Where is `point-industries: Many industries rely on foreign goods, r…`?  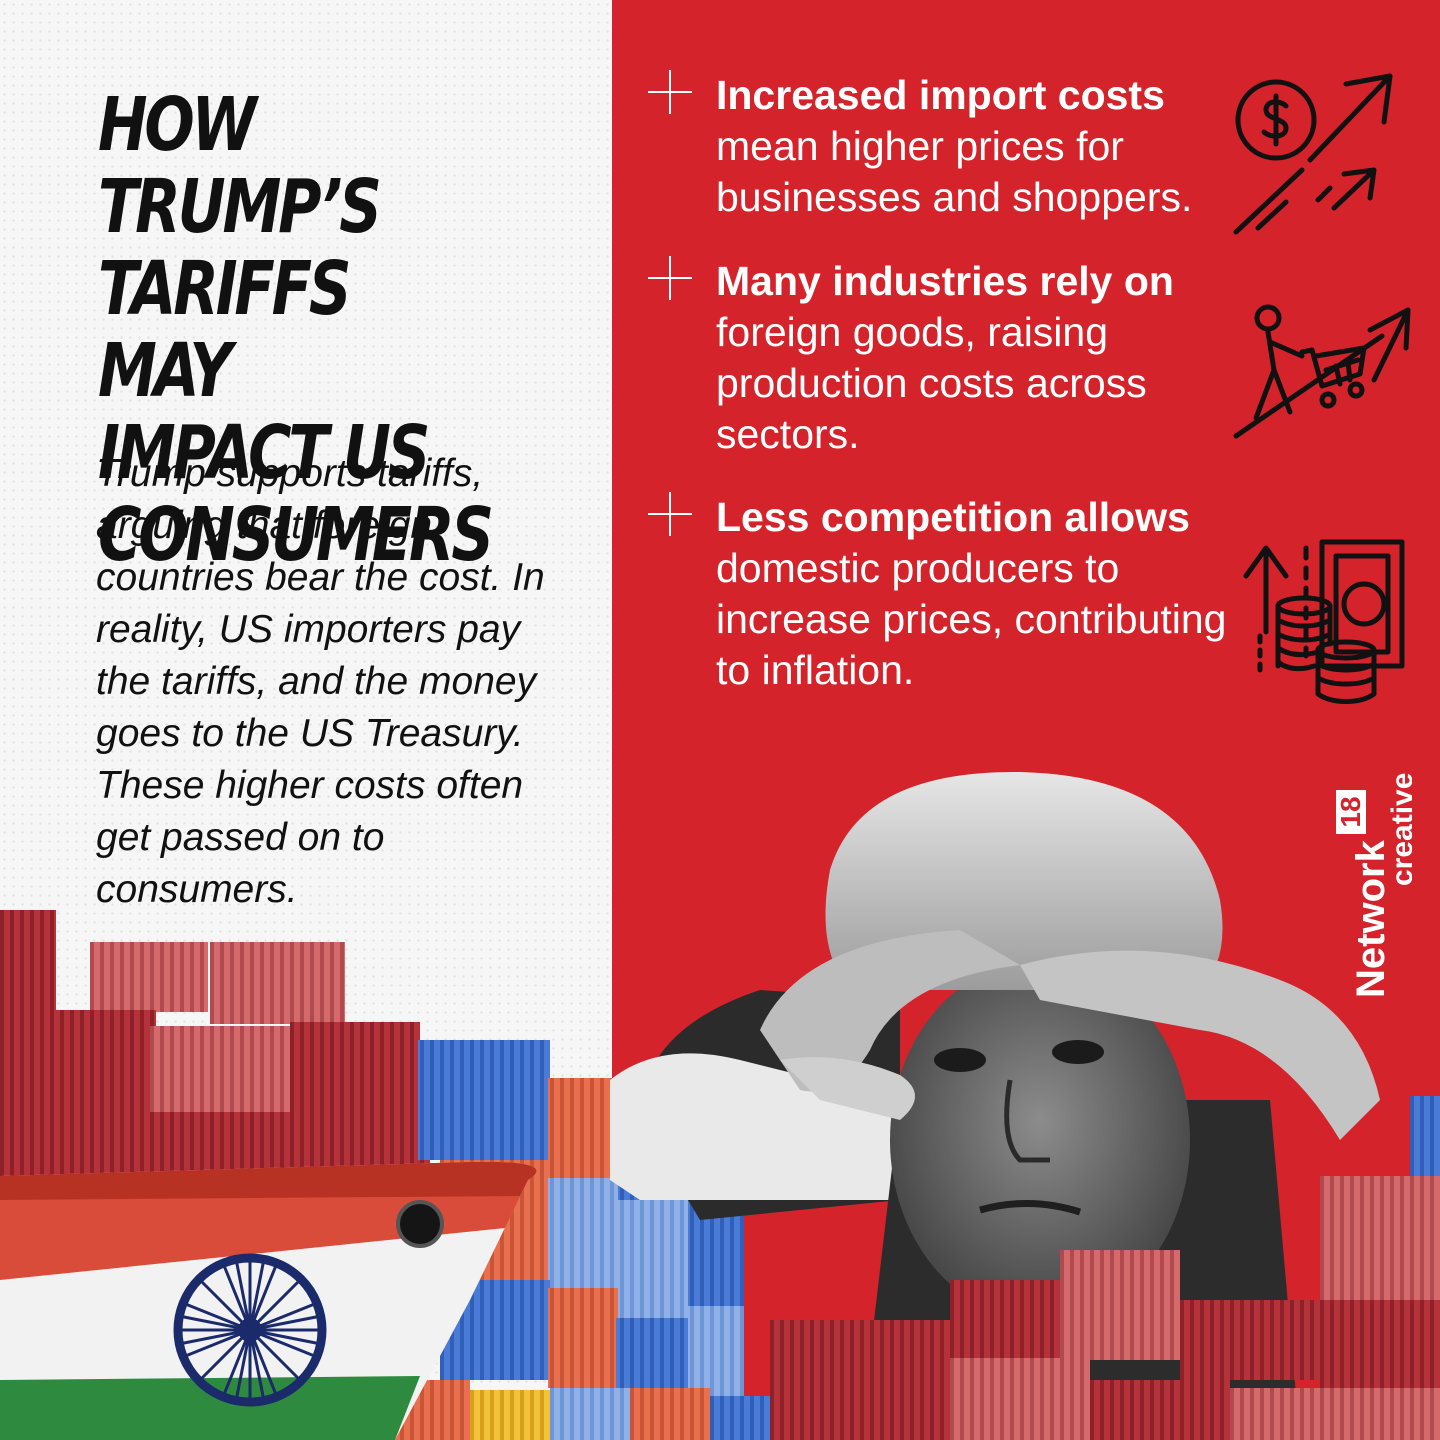 point-industries: Many industries rely on foreign goods, r… is located at coordinates (938, 358).